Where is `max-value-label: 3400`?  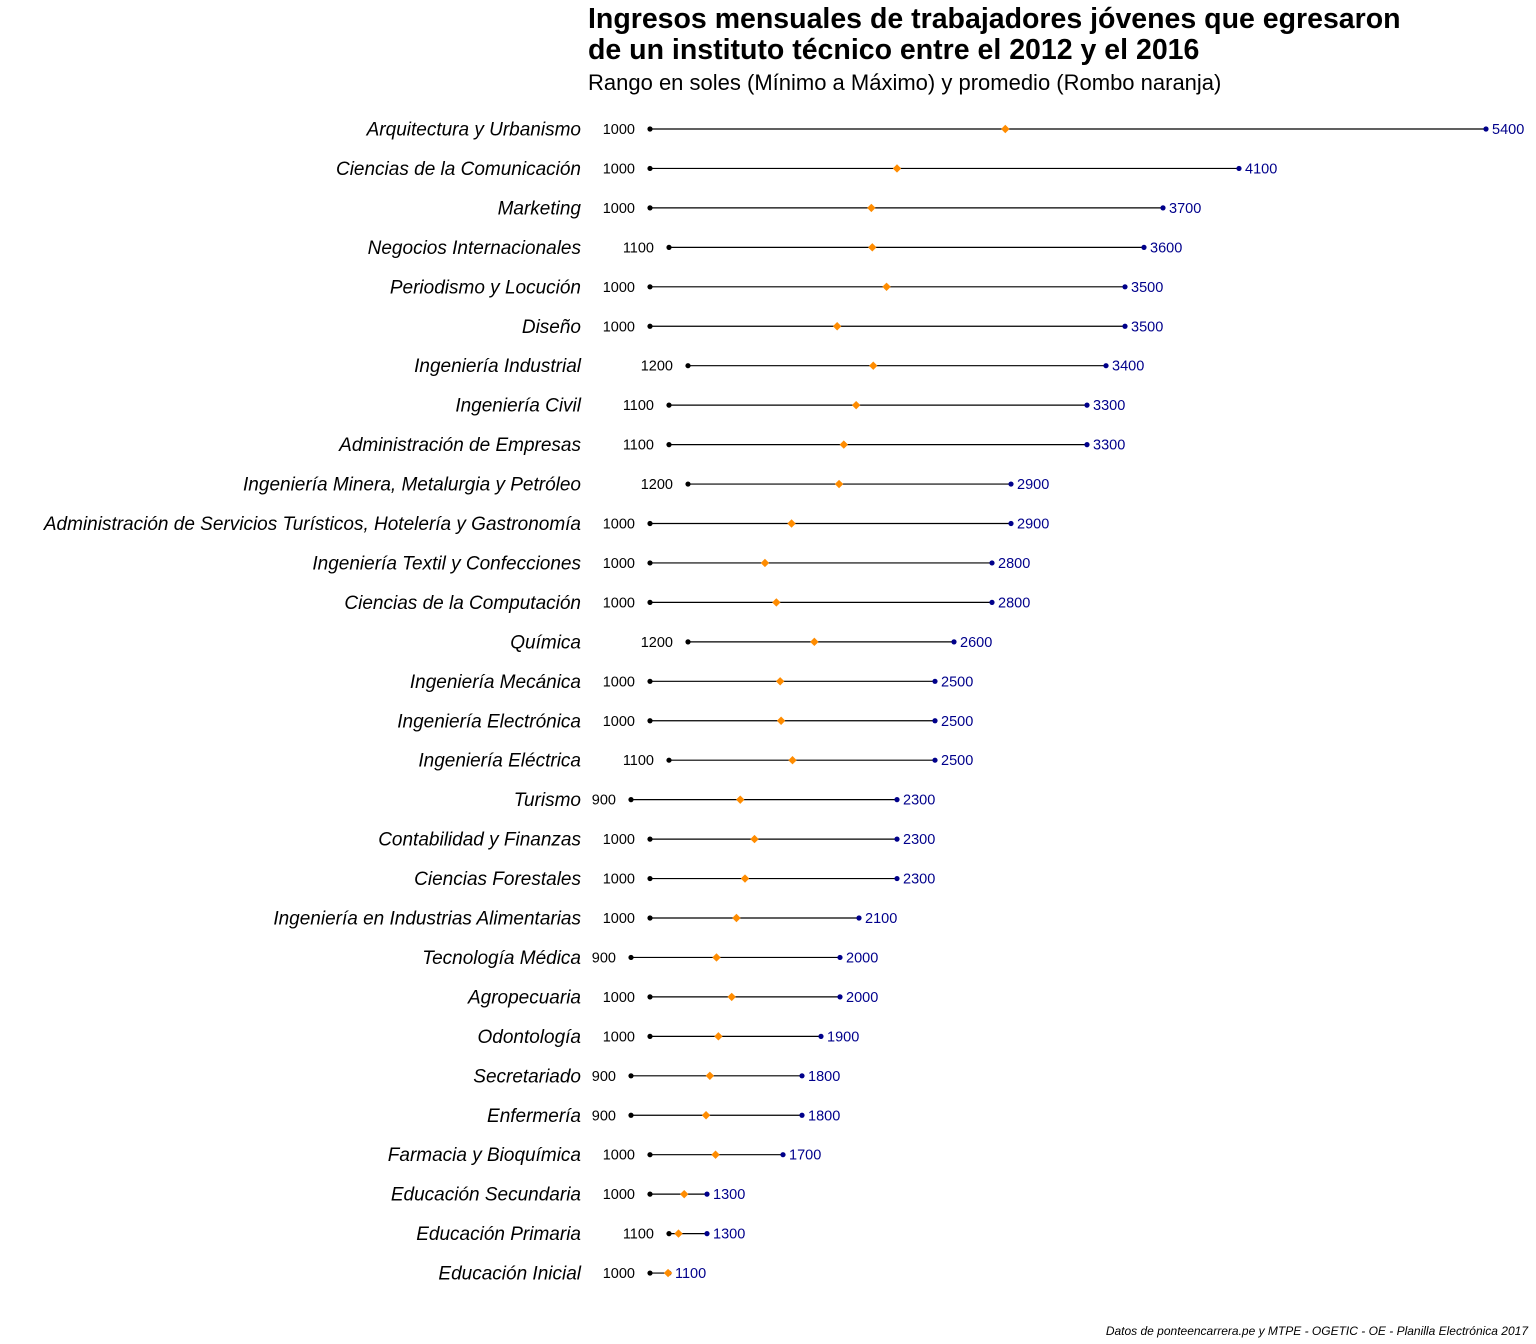 max-value-label: 3400 is located at coordinates (1128, 367).